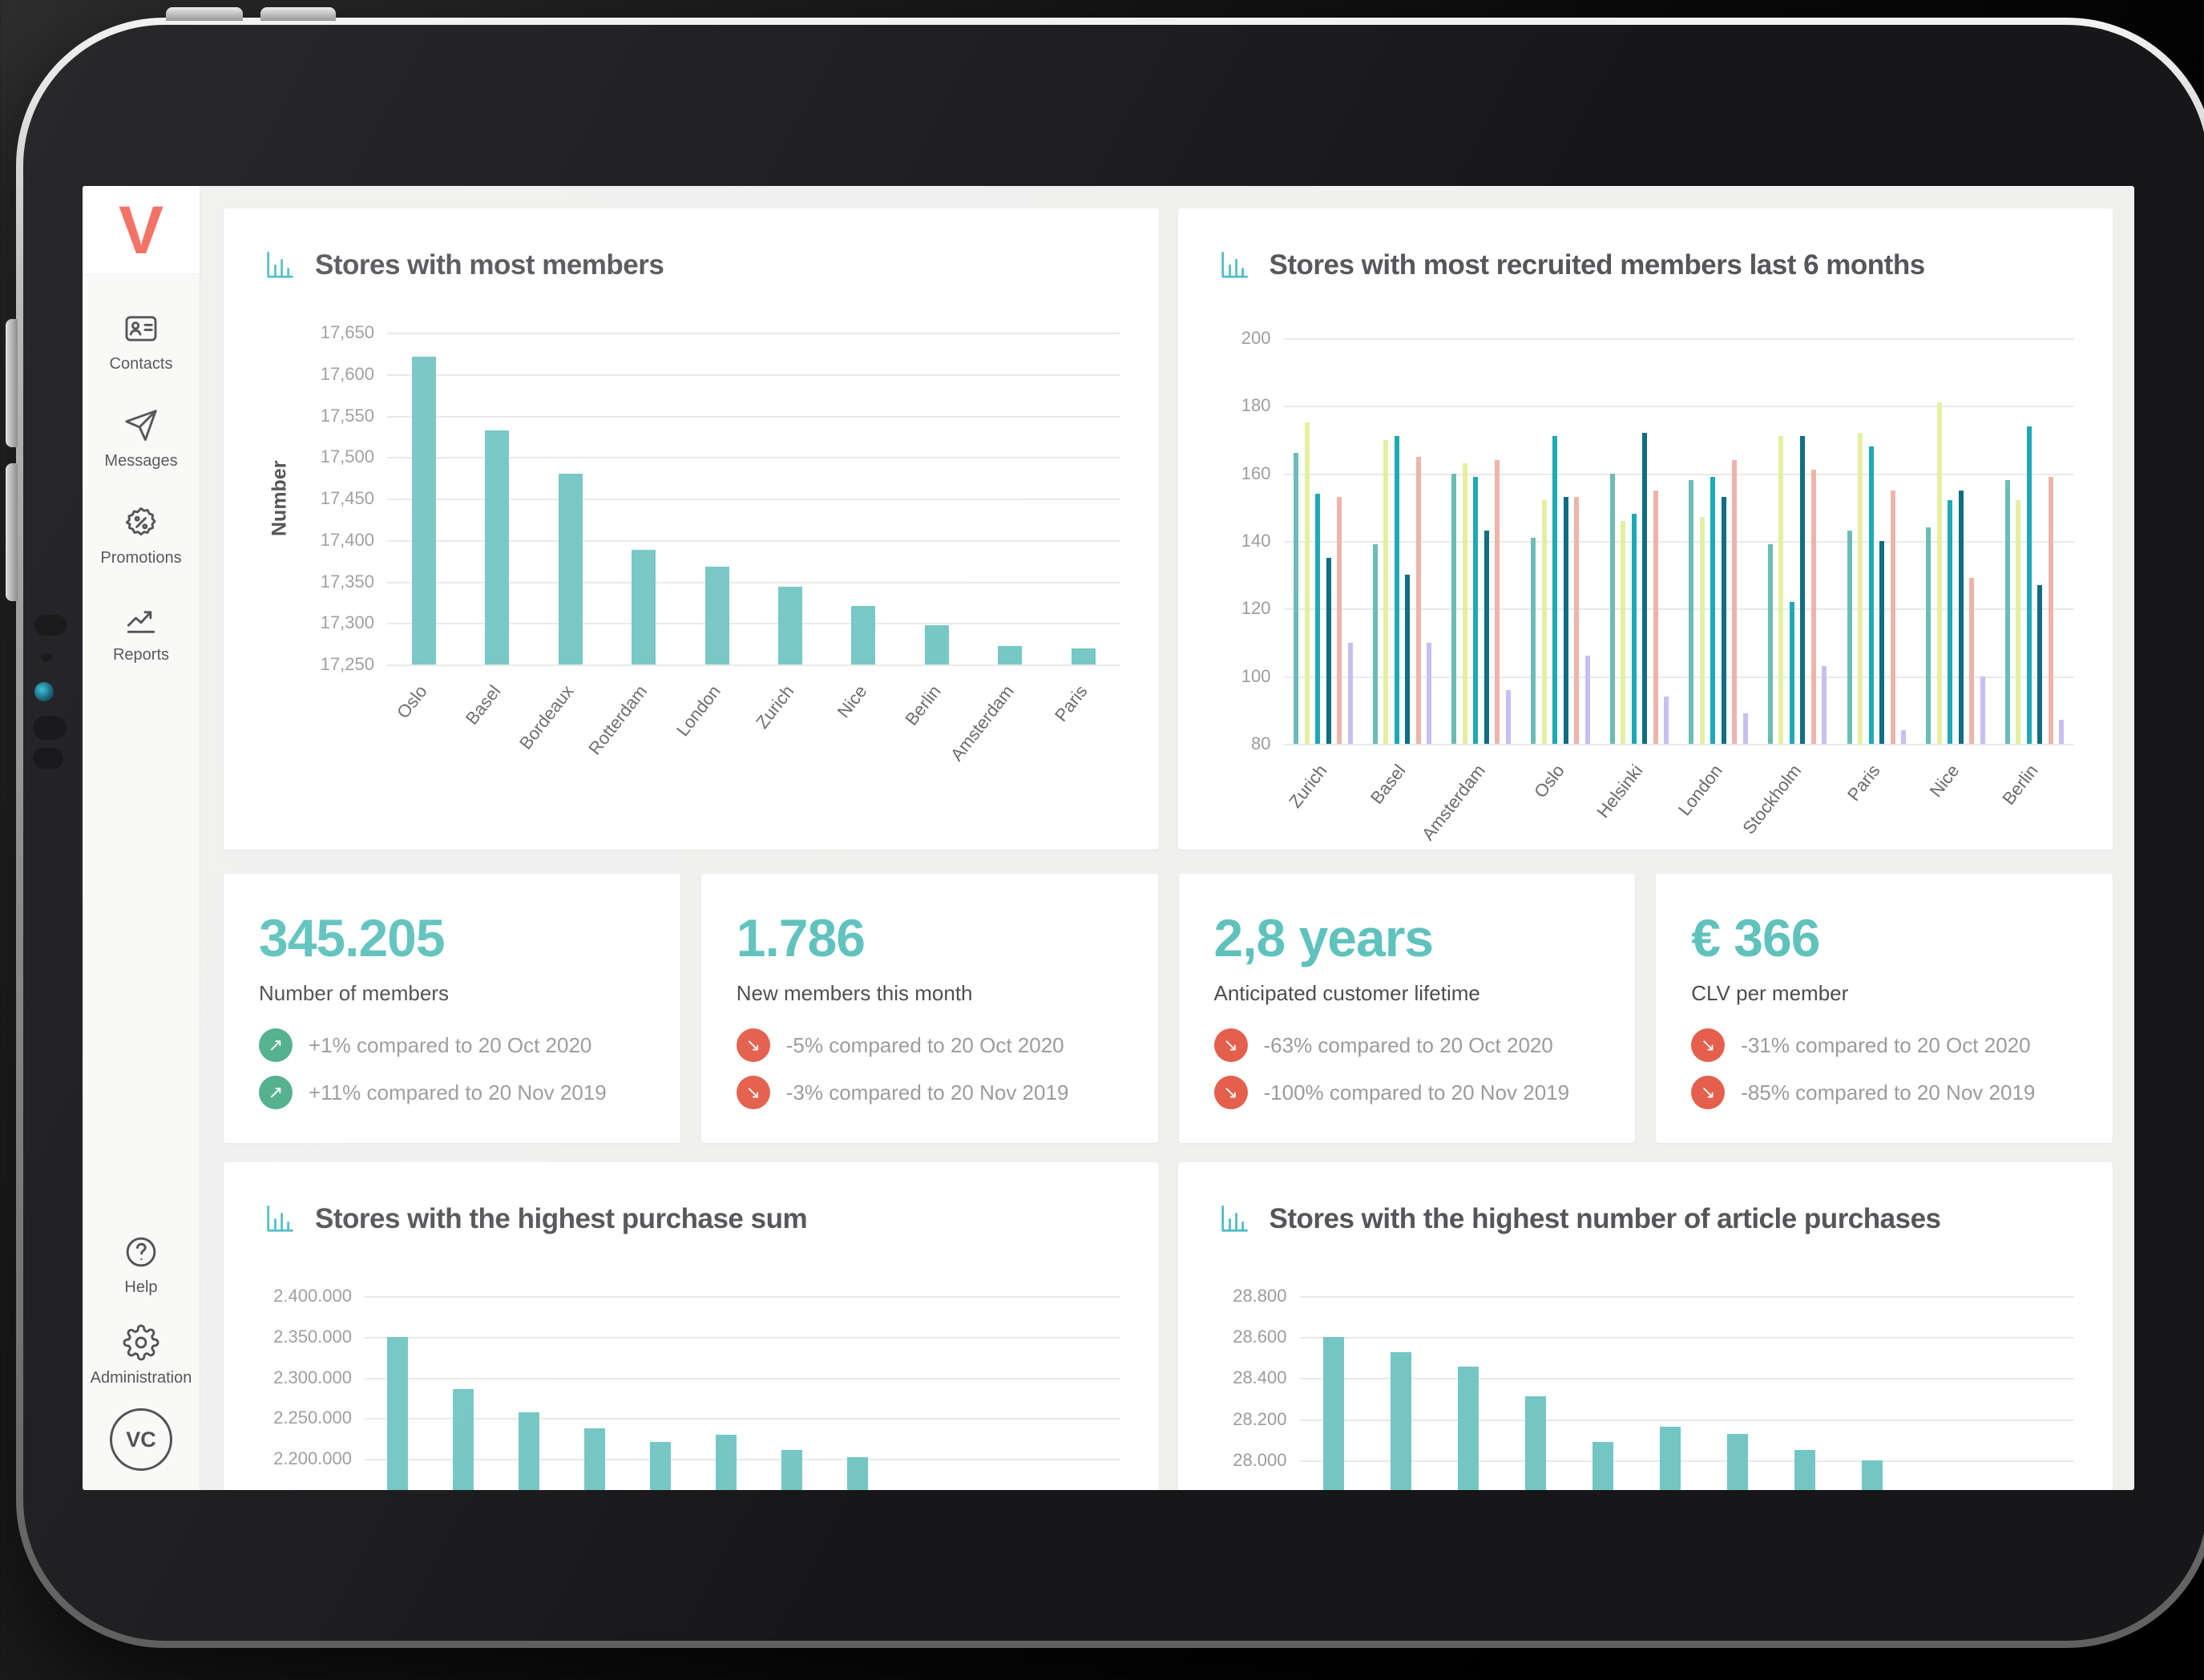 The height and width of the screenshot is (1680, 2204). I want to click on sidebar-item-contacts: Contacts, so click(141, 342).